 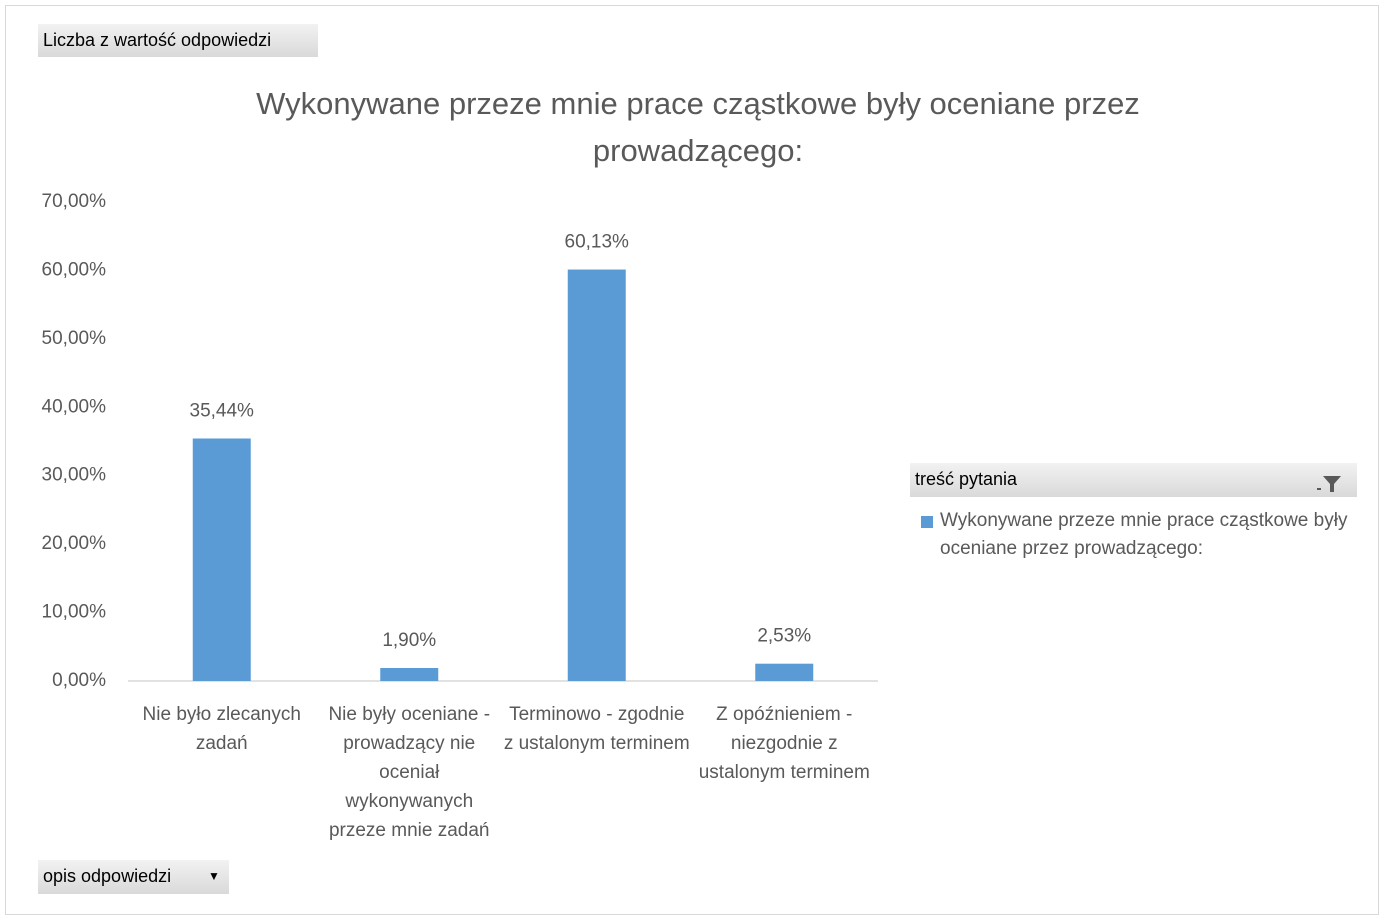 I want to click on y-tick-label: 20,00%, so click(x=74, y=543).